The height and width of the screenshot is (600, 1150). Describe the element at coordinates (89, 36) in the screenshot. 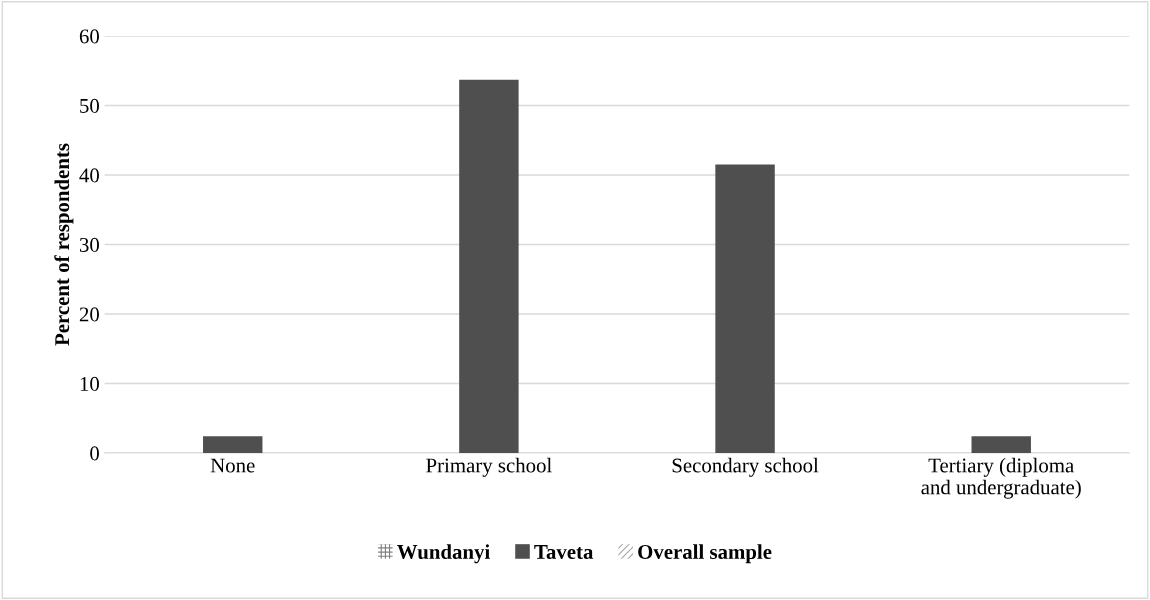

I see `y-tick-label: 60` at that location.